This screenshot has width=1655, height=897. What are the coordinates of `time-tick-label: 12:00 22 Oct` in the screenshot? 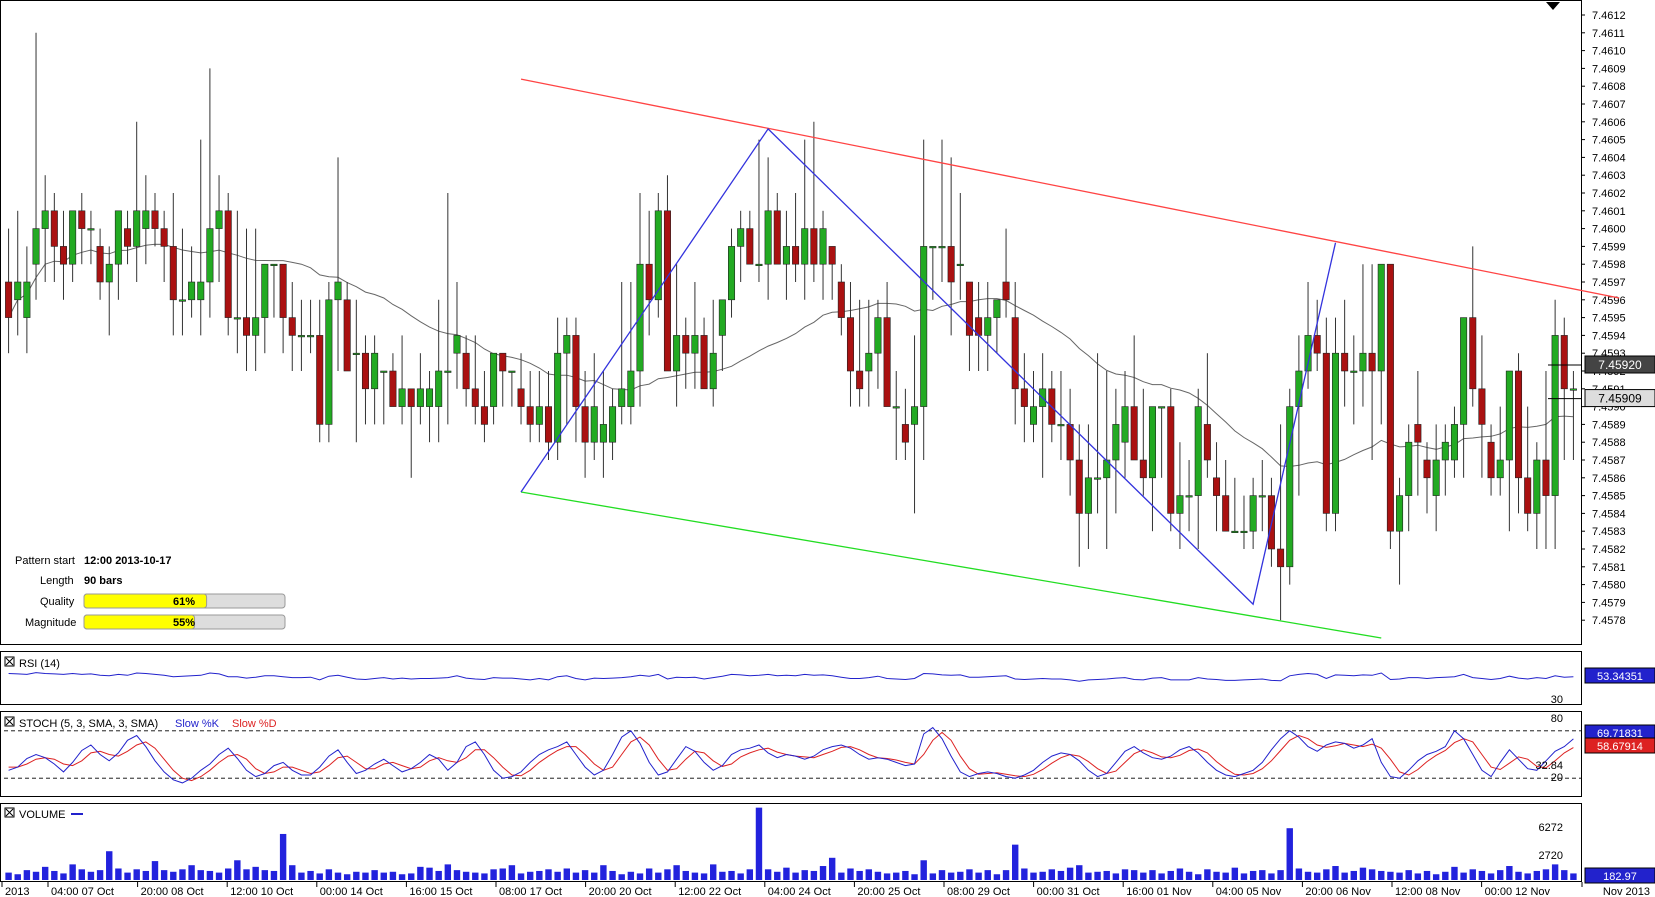 It's located at (709, 891).